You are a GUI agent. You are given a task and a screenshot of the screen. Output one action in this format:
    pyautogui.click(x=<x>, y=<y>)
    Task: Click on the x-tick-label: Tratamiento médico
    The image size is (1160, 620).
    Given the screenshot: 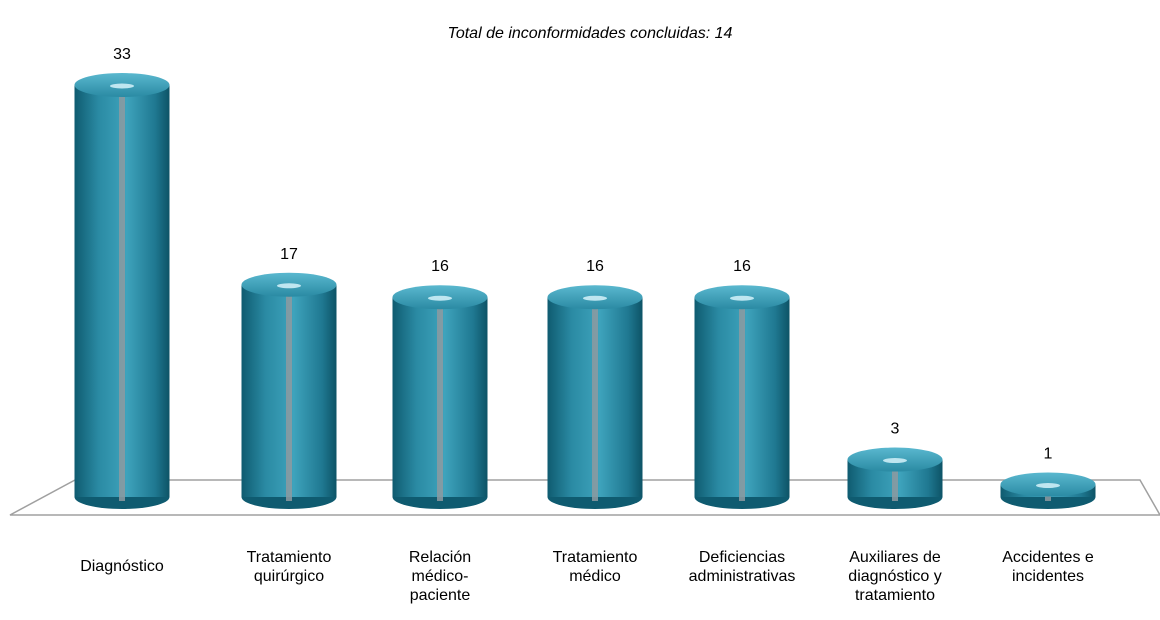 What is the action you would take?
    pyautogui.click(x=595, y=567)
    